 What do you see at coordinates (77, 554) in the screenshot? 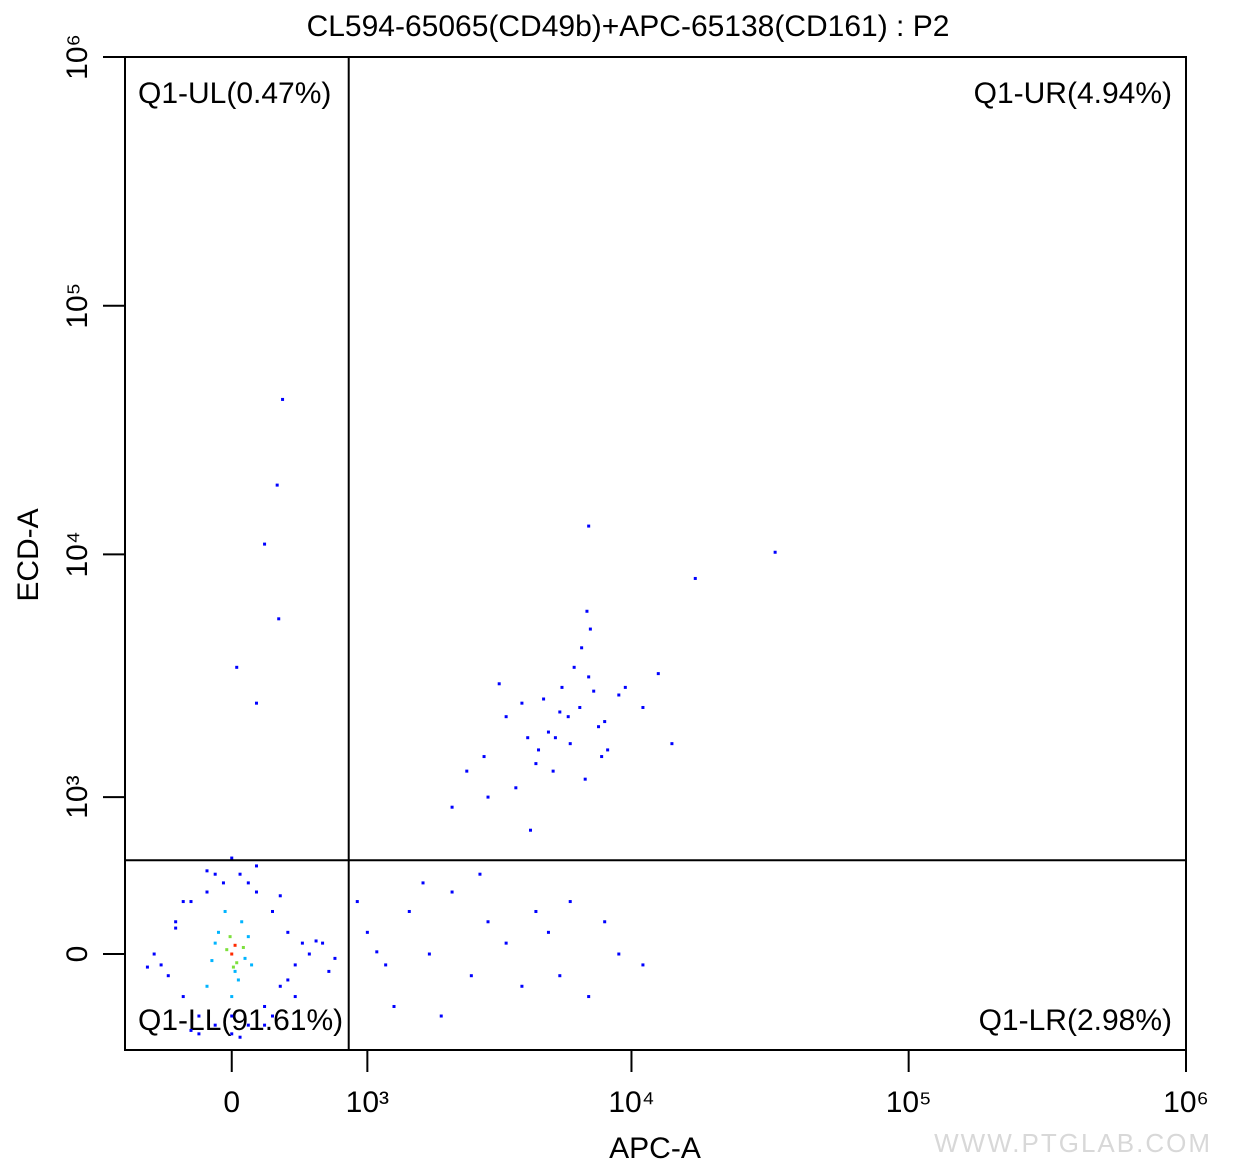
I see `y-tick-label: 10⁴` at bounding box center [77, 554].